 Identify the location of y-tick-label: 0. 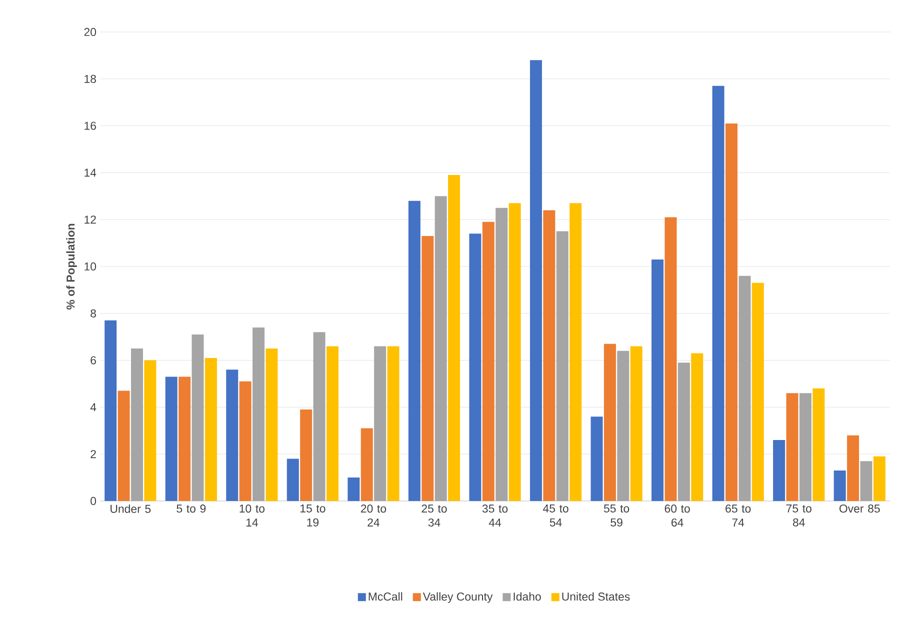
(93, 501).